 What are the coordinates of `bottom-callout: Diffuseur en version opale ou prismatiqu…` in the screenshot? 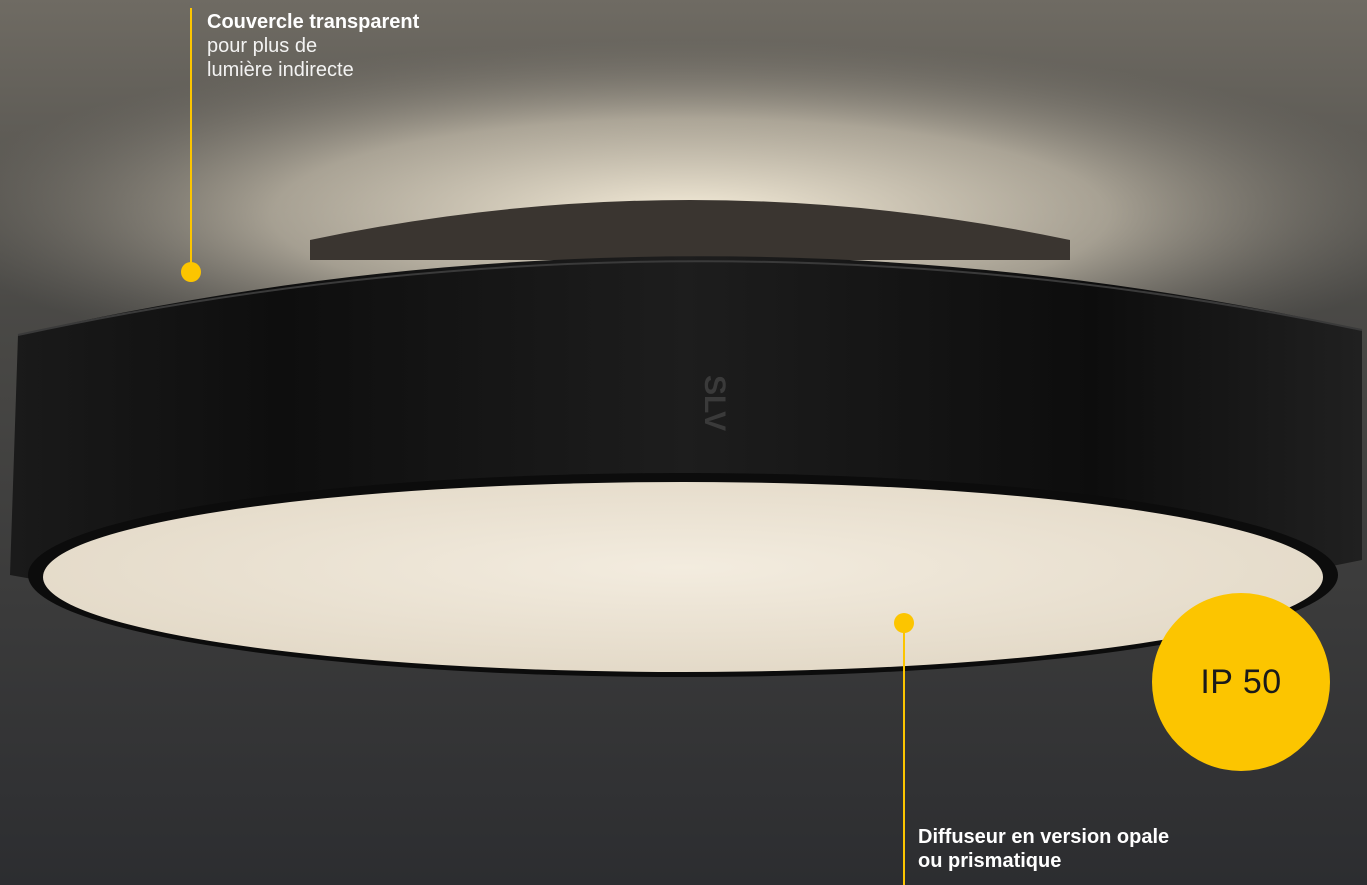 It's located at (1043, 849).